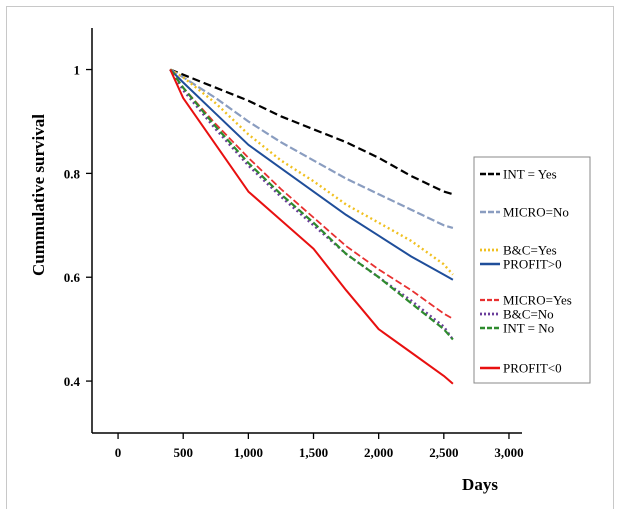  I want to click on legend-label: MICRO=Yes, so click(537, 300).